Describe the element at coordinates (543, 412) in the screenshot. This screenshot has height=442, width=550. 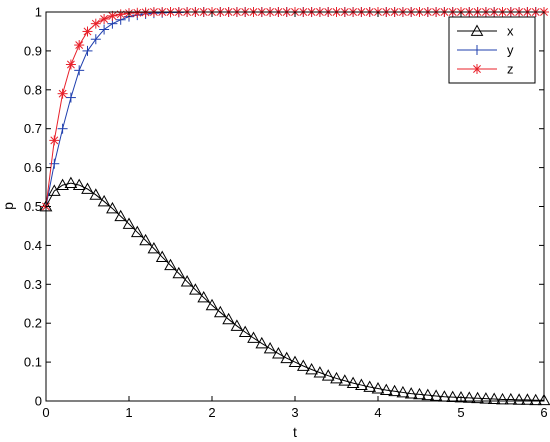
I see `x-tick-label: 6` at that location.